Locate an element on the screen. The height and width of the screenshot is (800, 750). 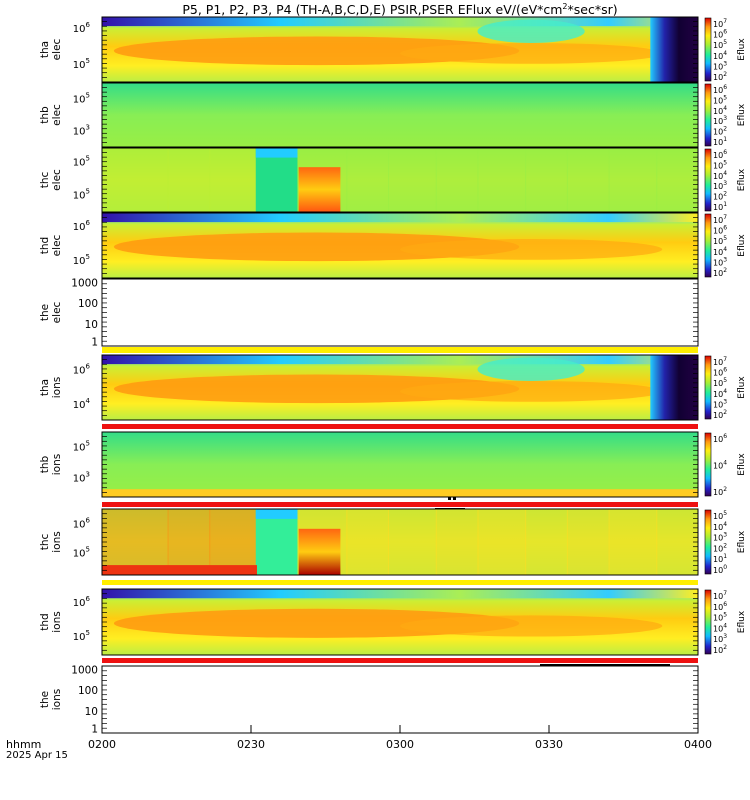
x-tick-label: 0230 is located at coordinates (251, 744).